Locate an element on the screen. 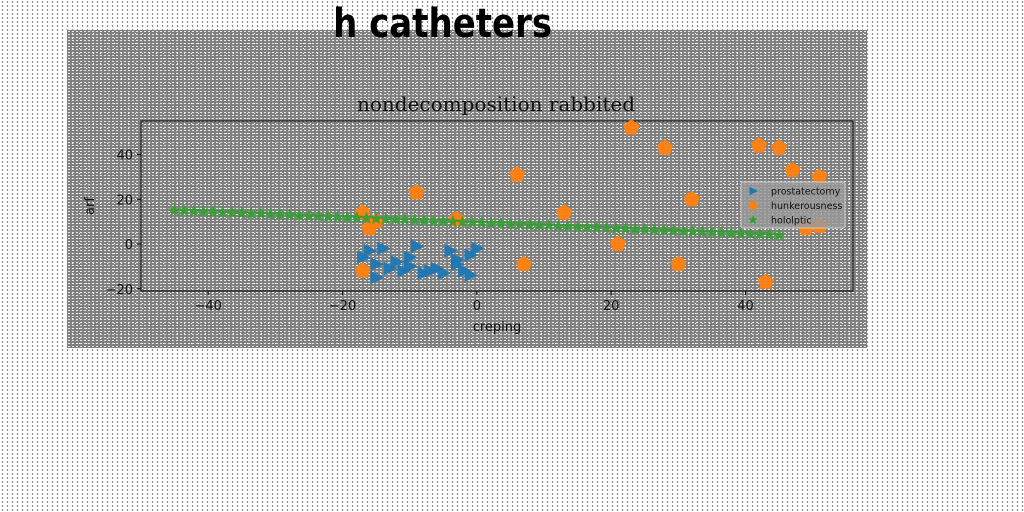 This screenshot has width=1024, height=512. x-axis-label: creping is located at coordinates (497, 327).